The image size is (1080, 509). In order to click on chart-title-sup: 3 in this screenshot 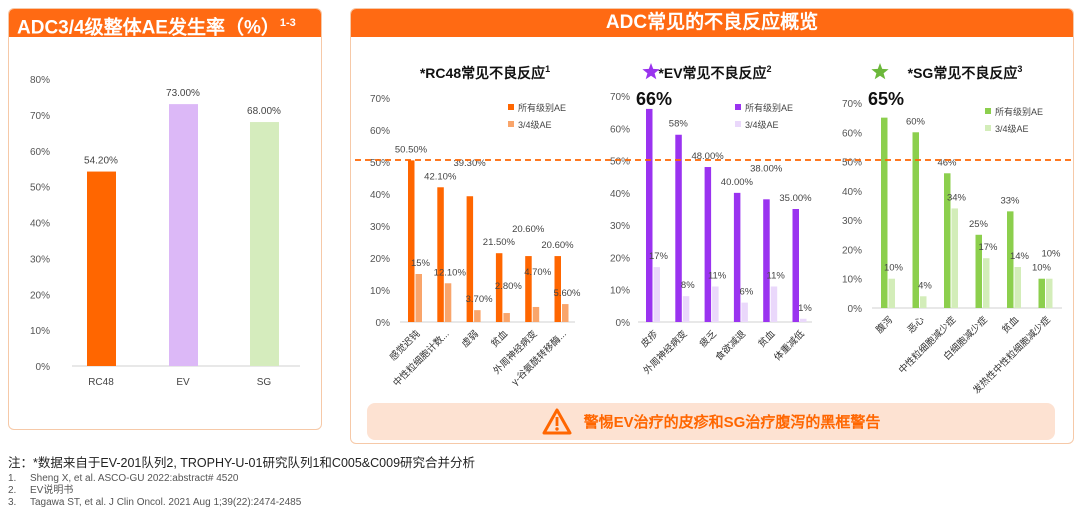, I will do `click(1019, 69)`.